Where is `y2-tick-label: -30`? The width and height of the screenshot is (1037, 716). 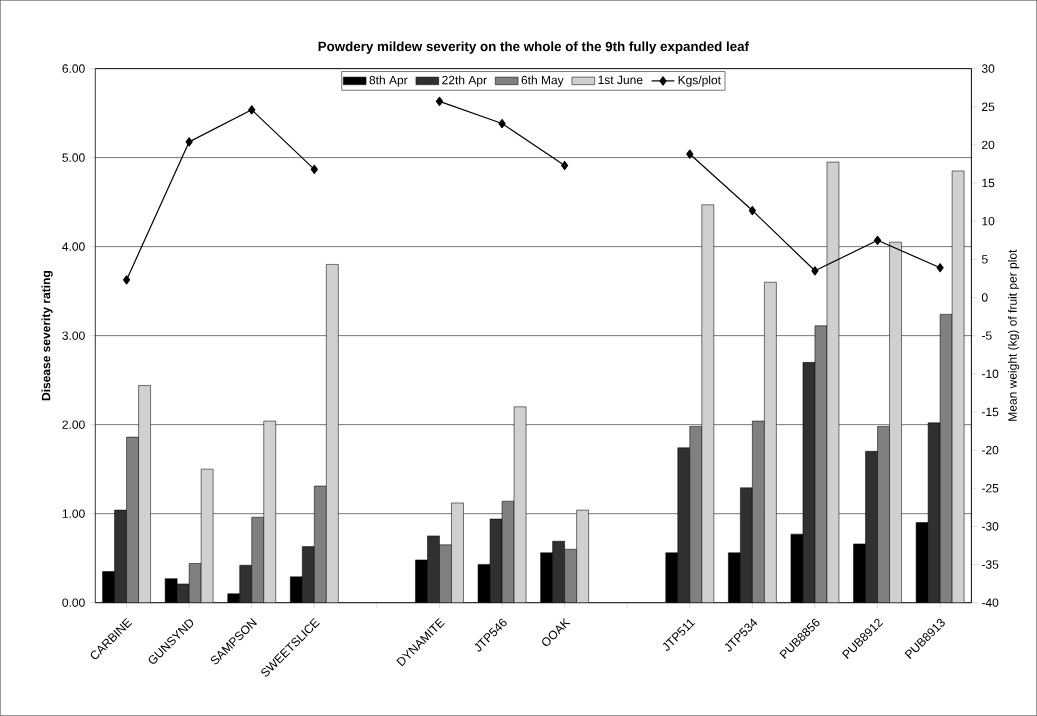 y2-tick-label: -30 is located at coordinates (990, 526).